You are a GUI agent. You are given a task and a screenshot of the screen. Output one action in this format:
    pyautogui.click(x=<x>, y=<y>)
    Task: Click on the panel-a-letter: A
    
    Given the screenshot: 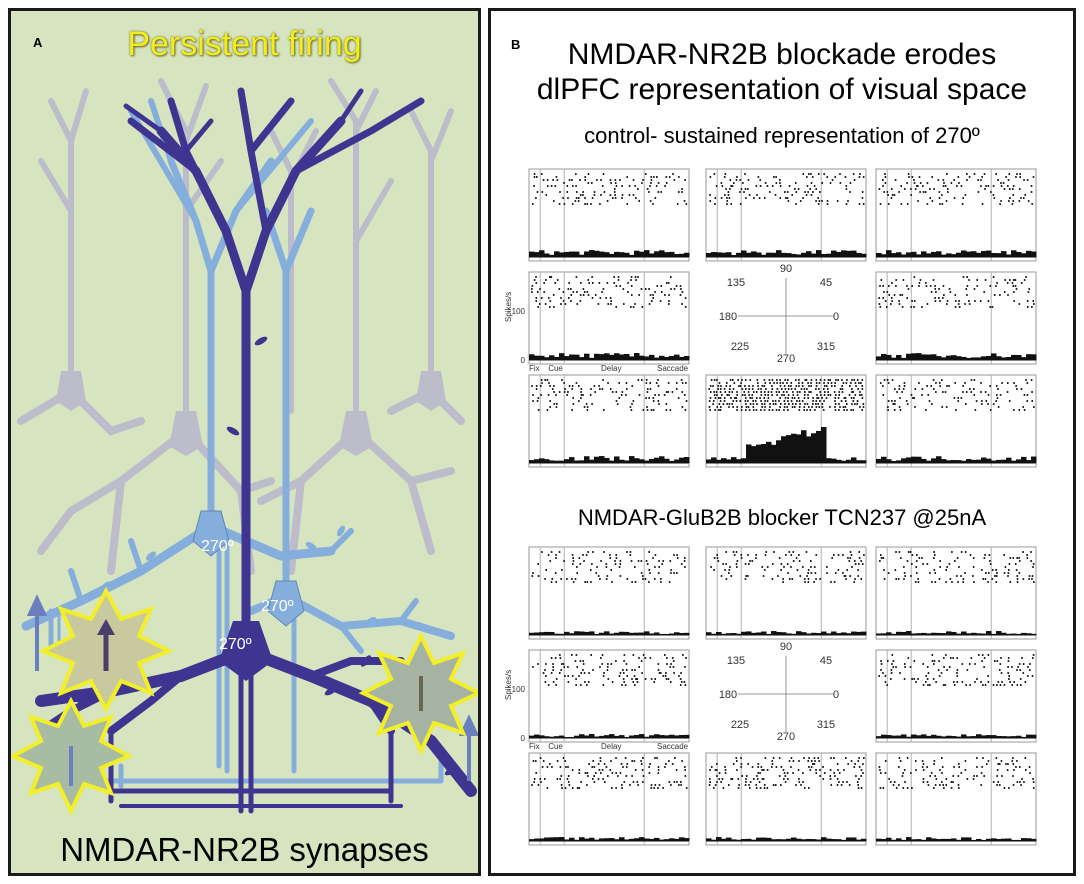 What is the action you would take?
    pyautogui.click(x=38, y=42)
    